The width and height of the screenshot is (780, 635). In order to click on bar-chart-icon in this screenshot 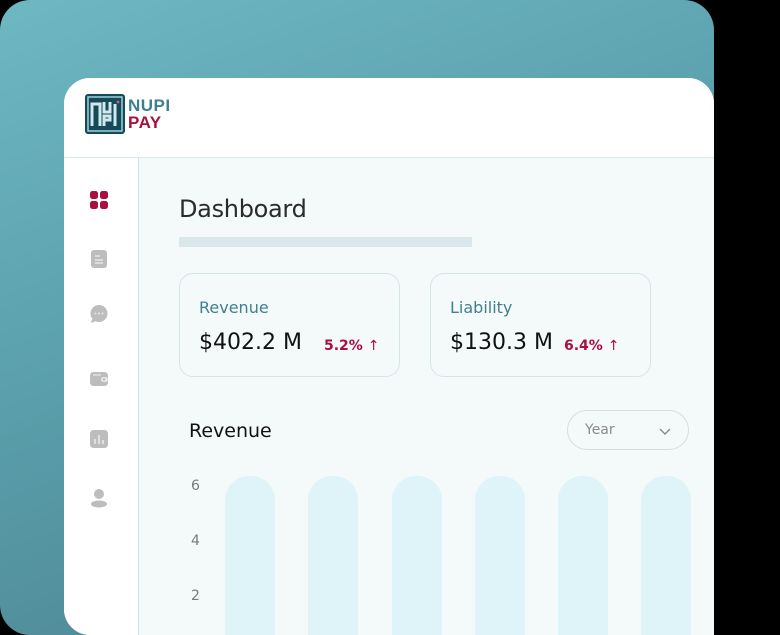, I will do `click(99, 439)`.